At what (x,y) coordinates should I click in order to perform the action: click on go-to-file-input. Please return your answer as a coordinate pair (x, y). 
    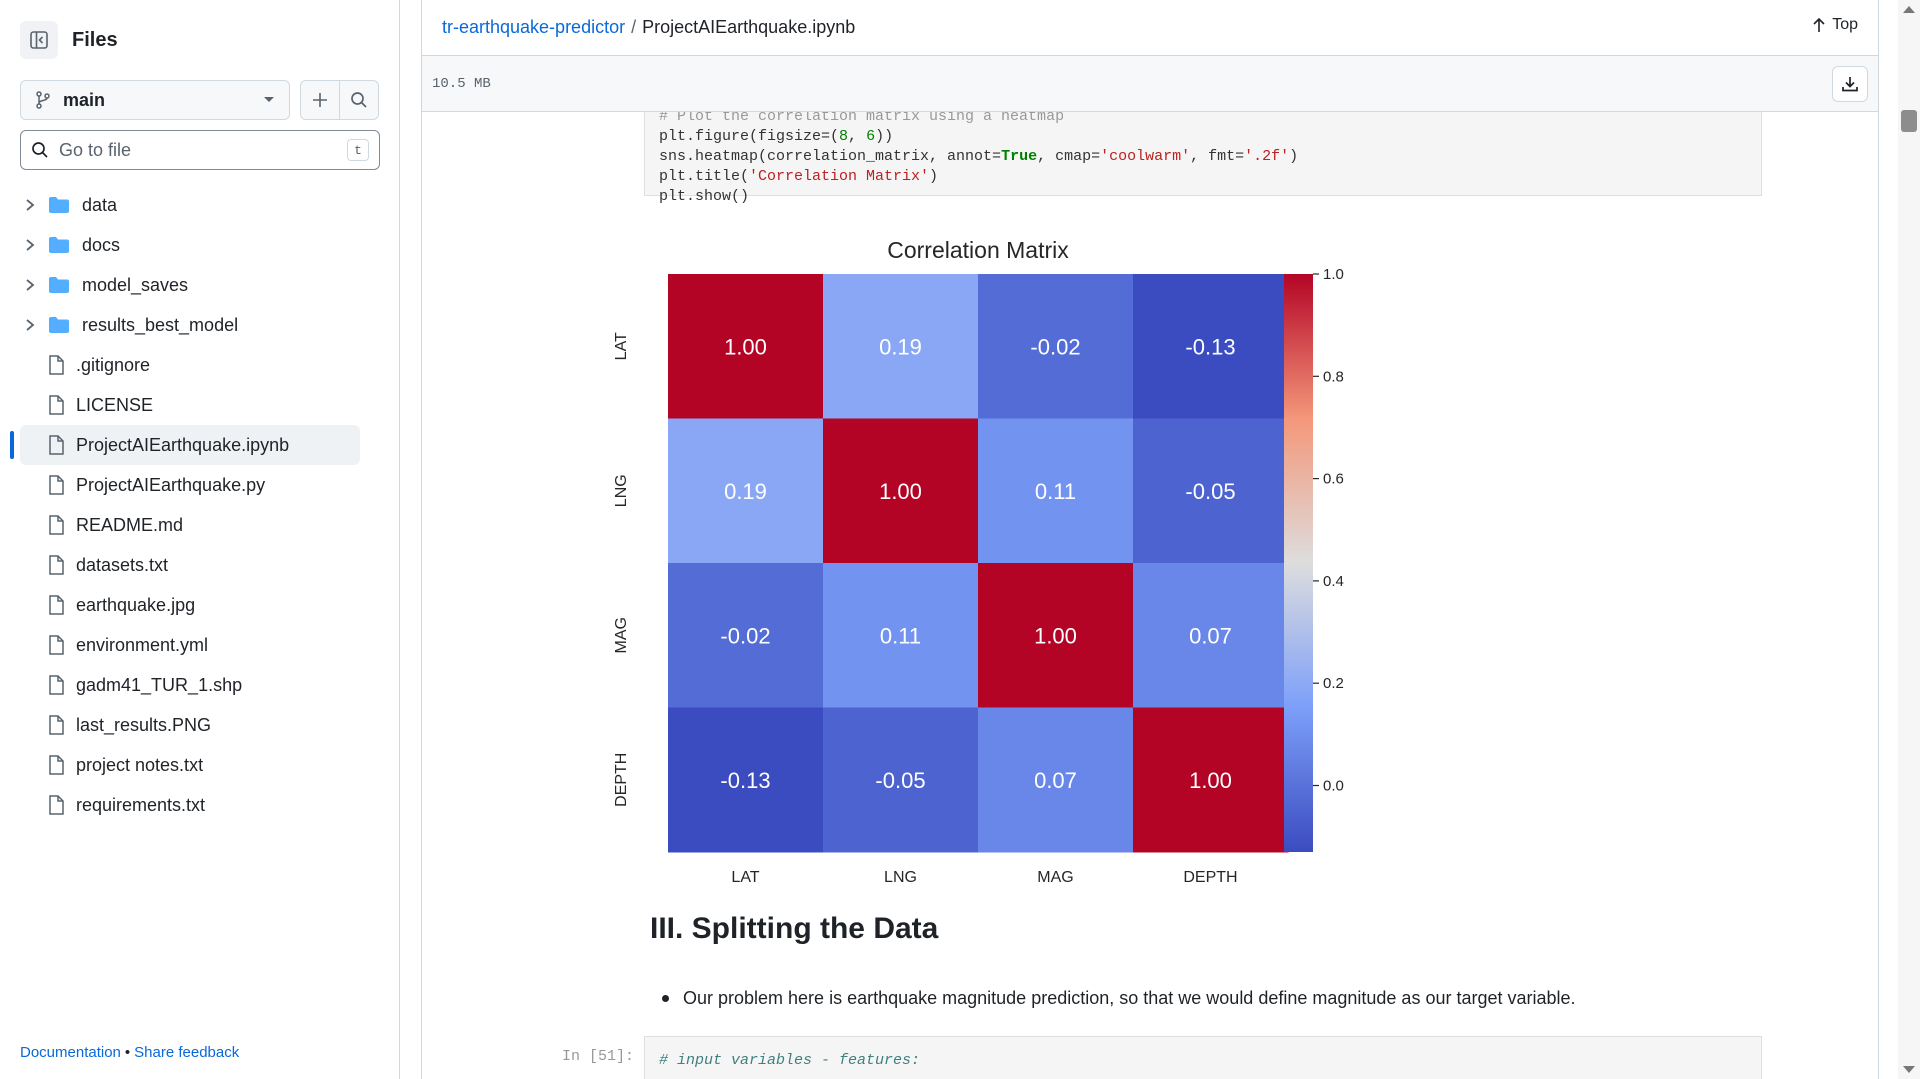
    Looking at the image, I should click on (203, 150).